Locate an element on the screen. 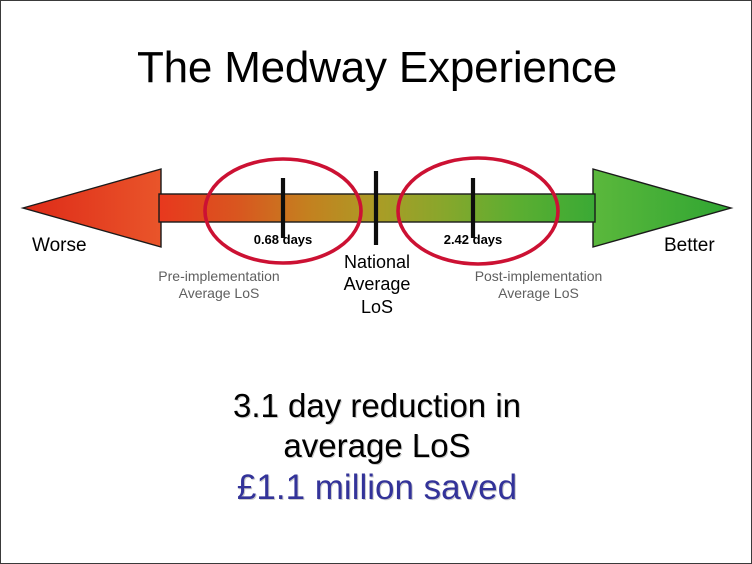 Image resolution: width=752 pixels, height=564 pixels. caption-post-line2: Average LoS is located at coordinates (538, 293).